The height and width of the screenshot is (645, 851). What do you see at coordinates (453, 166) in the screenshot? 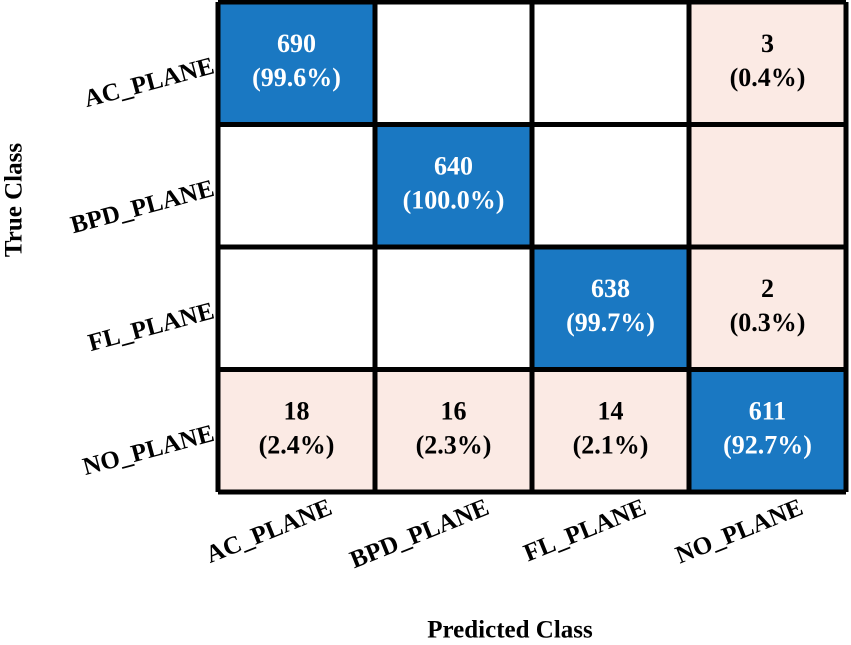
I see `cell-count: 640` at bounding box center [453, 166].